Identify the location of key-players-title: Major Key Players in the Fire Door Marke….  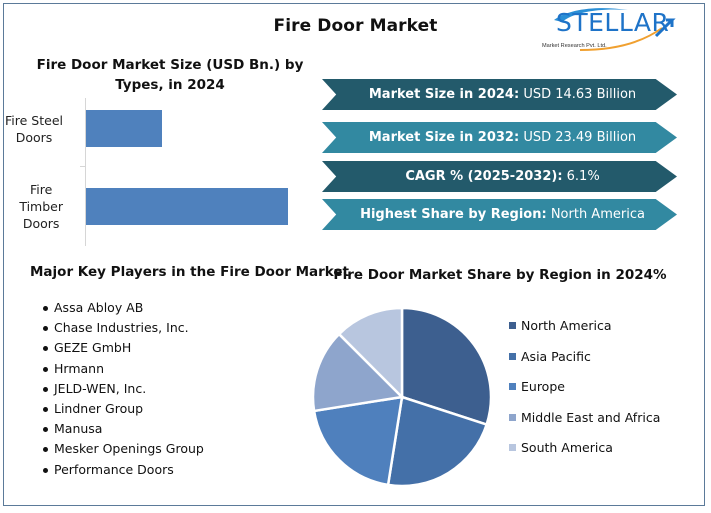
(190, 272).